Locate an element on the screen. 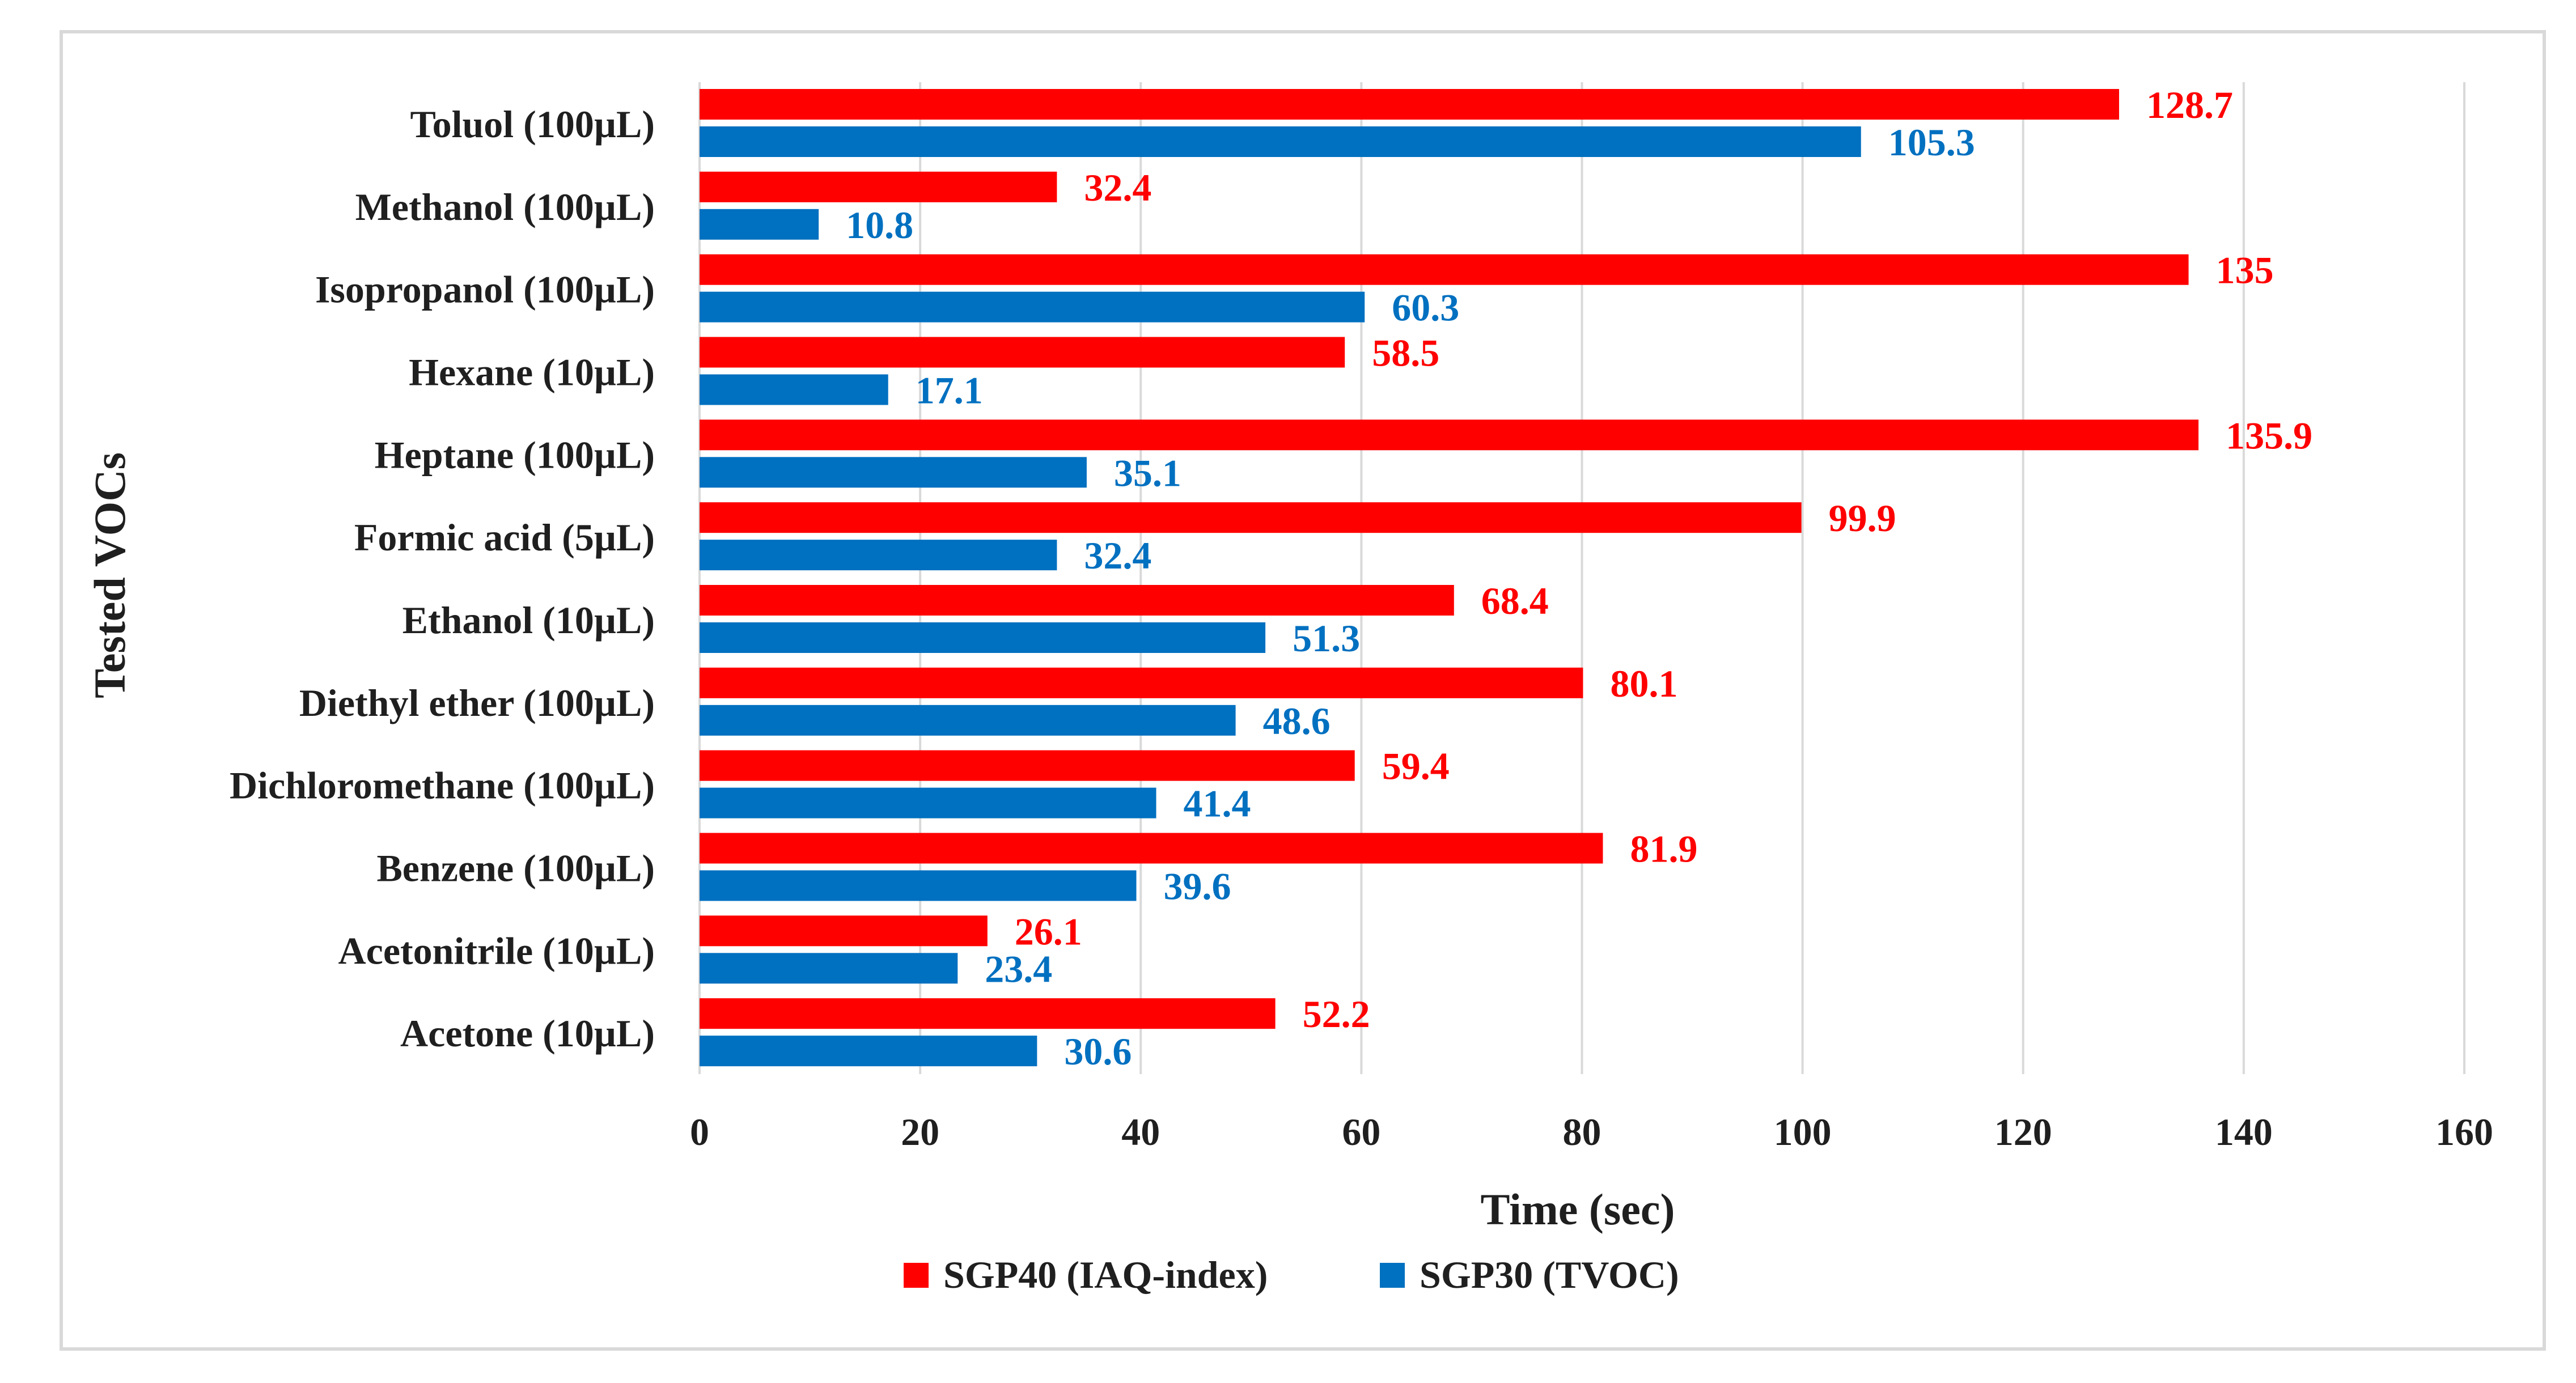 The height and width of the screenshot is (1383, 2576). data-label-sgp40-formic-acid-5-l: 99.9 is located at coordinates (1862, 518).